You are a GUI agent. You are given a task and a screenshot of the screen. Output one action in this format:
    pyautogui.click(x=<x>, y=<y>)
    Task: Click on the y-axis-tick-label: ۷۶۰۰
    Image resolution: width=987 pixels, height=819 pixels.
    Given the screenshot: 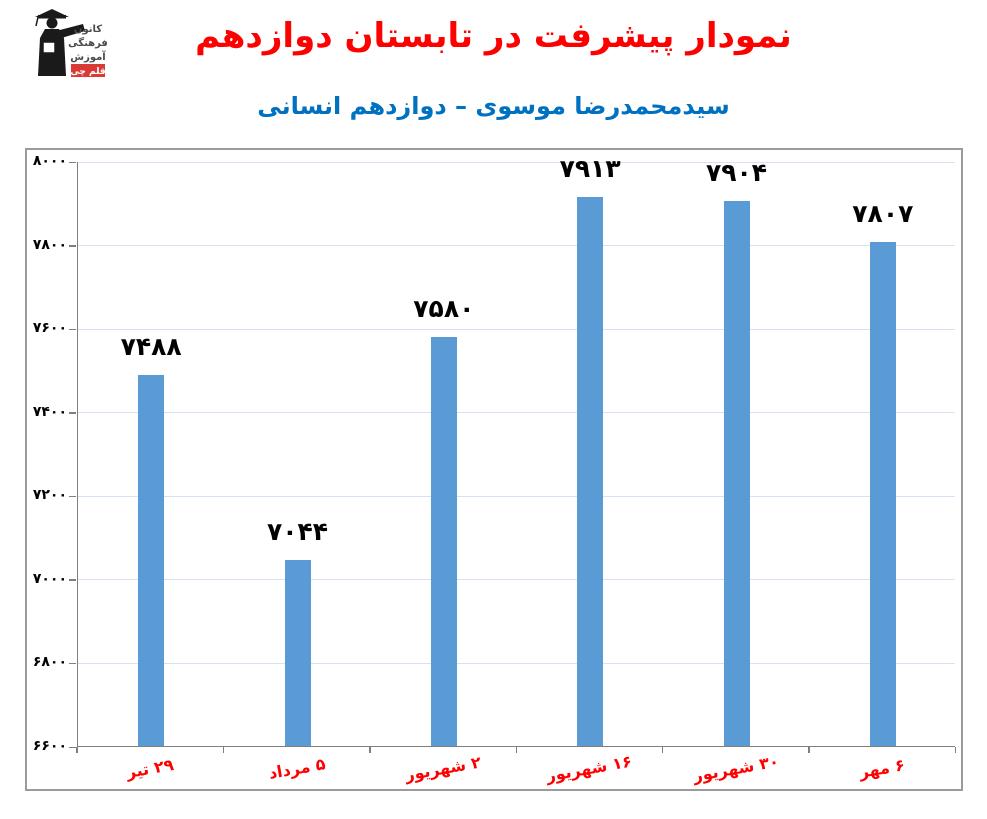 What is the action you would take?
    pyautogui.click(x=49, y=328)
    